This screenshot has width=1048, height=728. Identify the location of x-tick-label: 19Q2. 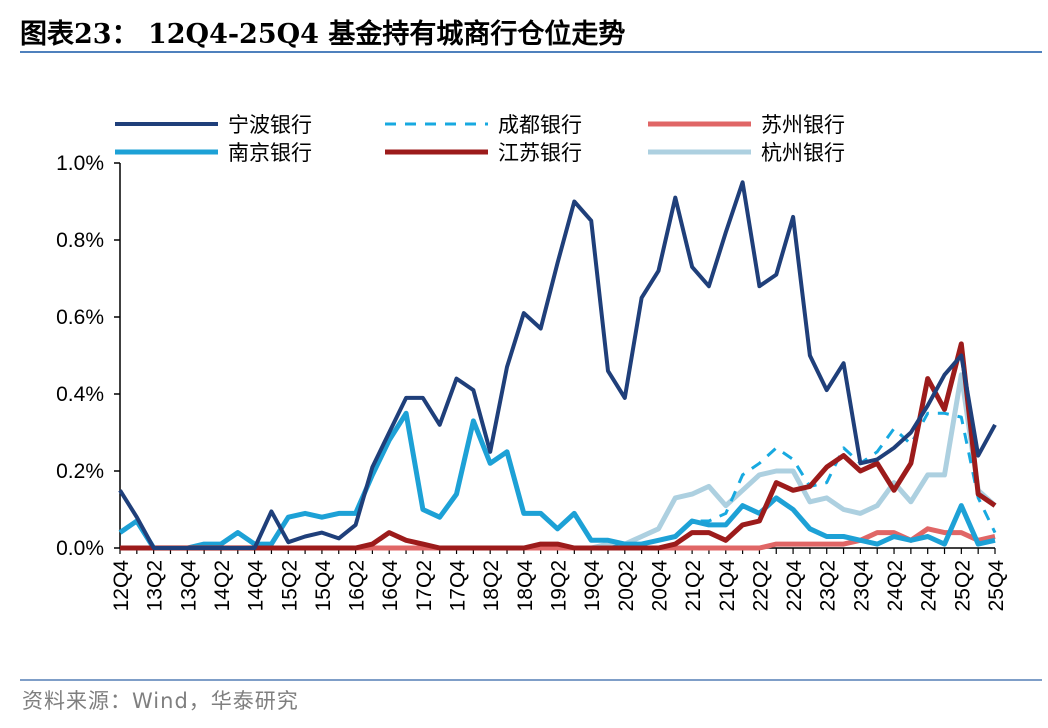
(559, 585).